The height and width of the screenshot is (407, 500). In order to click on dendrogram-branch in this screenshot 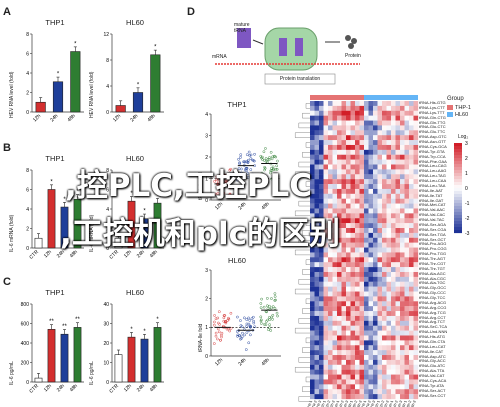, I will do `click(304, 282)`.